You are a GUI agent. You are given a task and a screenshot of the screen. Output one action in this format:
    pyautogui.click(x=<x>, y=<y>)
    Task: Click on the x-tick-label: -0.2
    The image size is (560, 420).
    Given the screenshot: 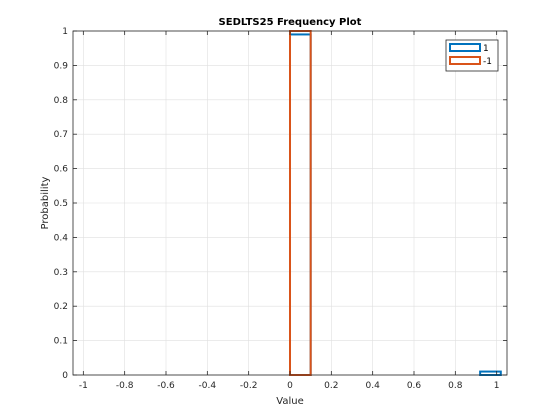 What is the action you would take?
    pyautogui.click(x=249, y=386)
    